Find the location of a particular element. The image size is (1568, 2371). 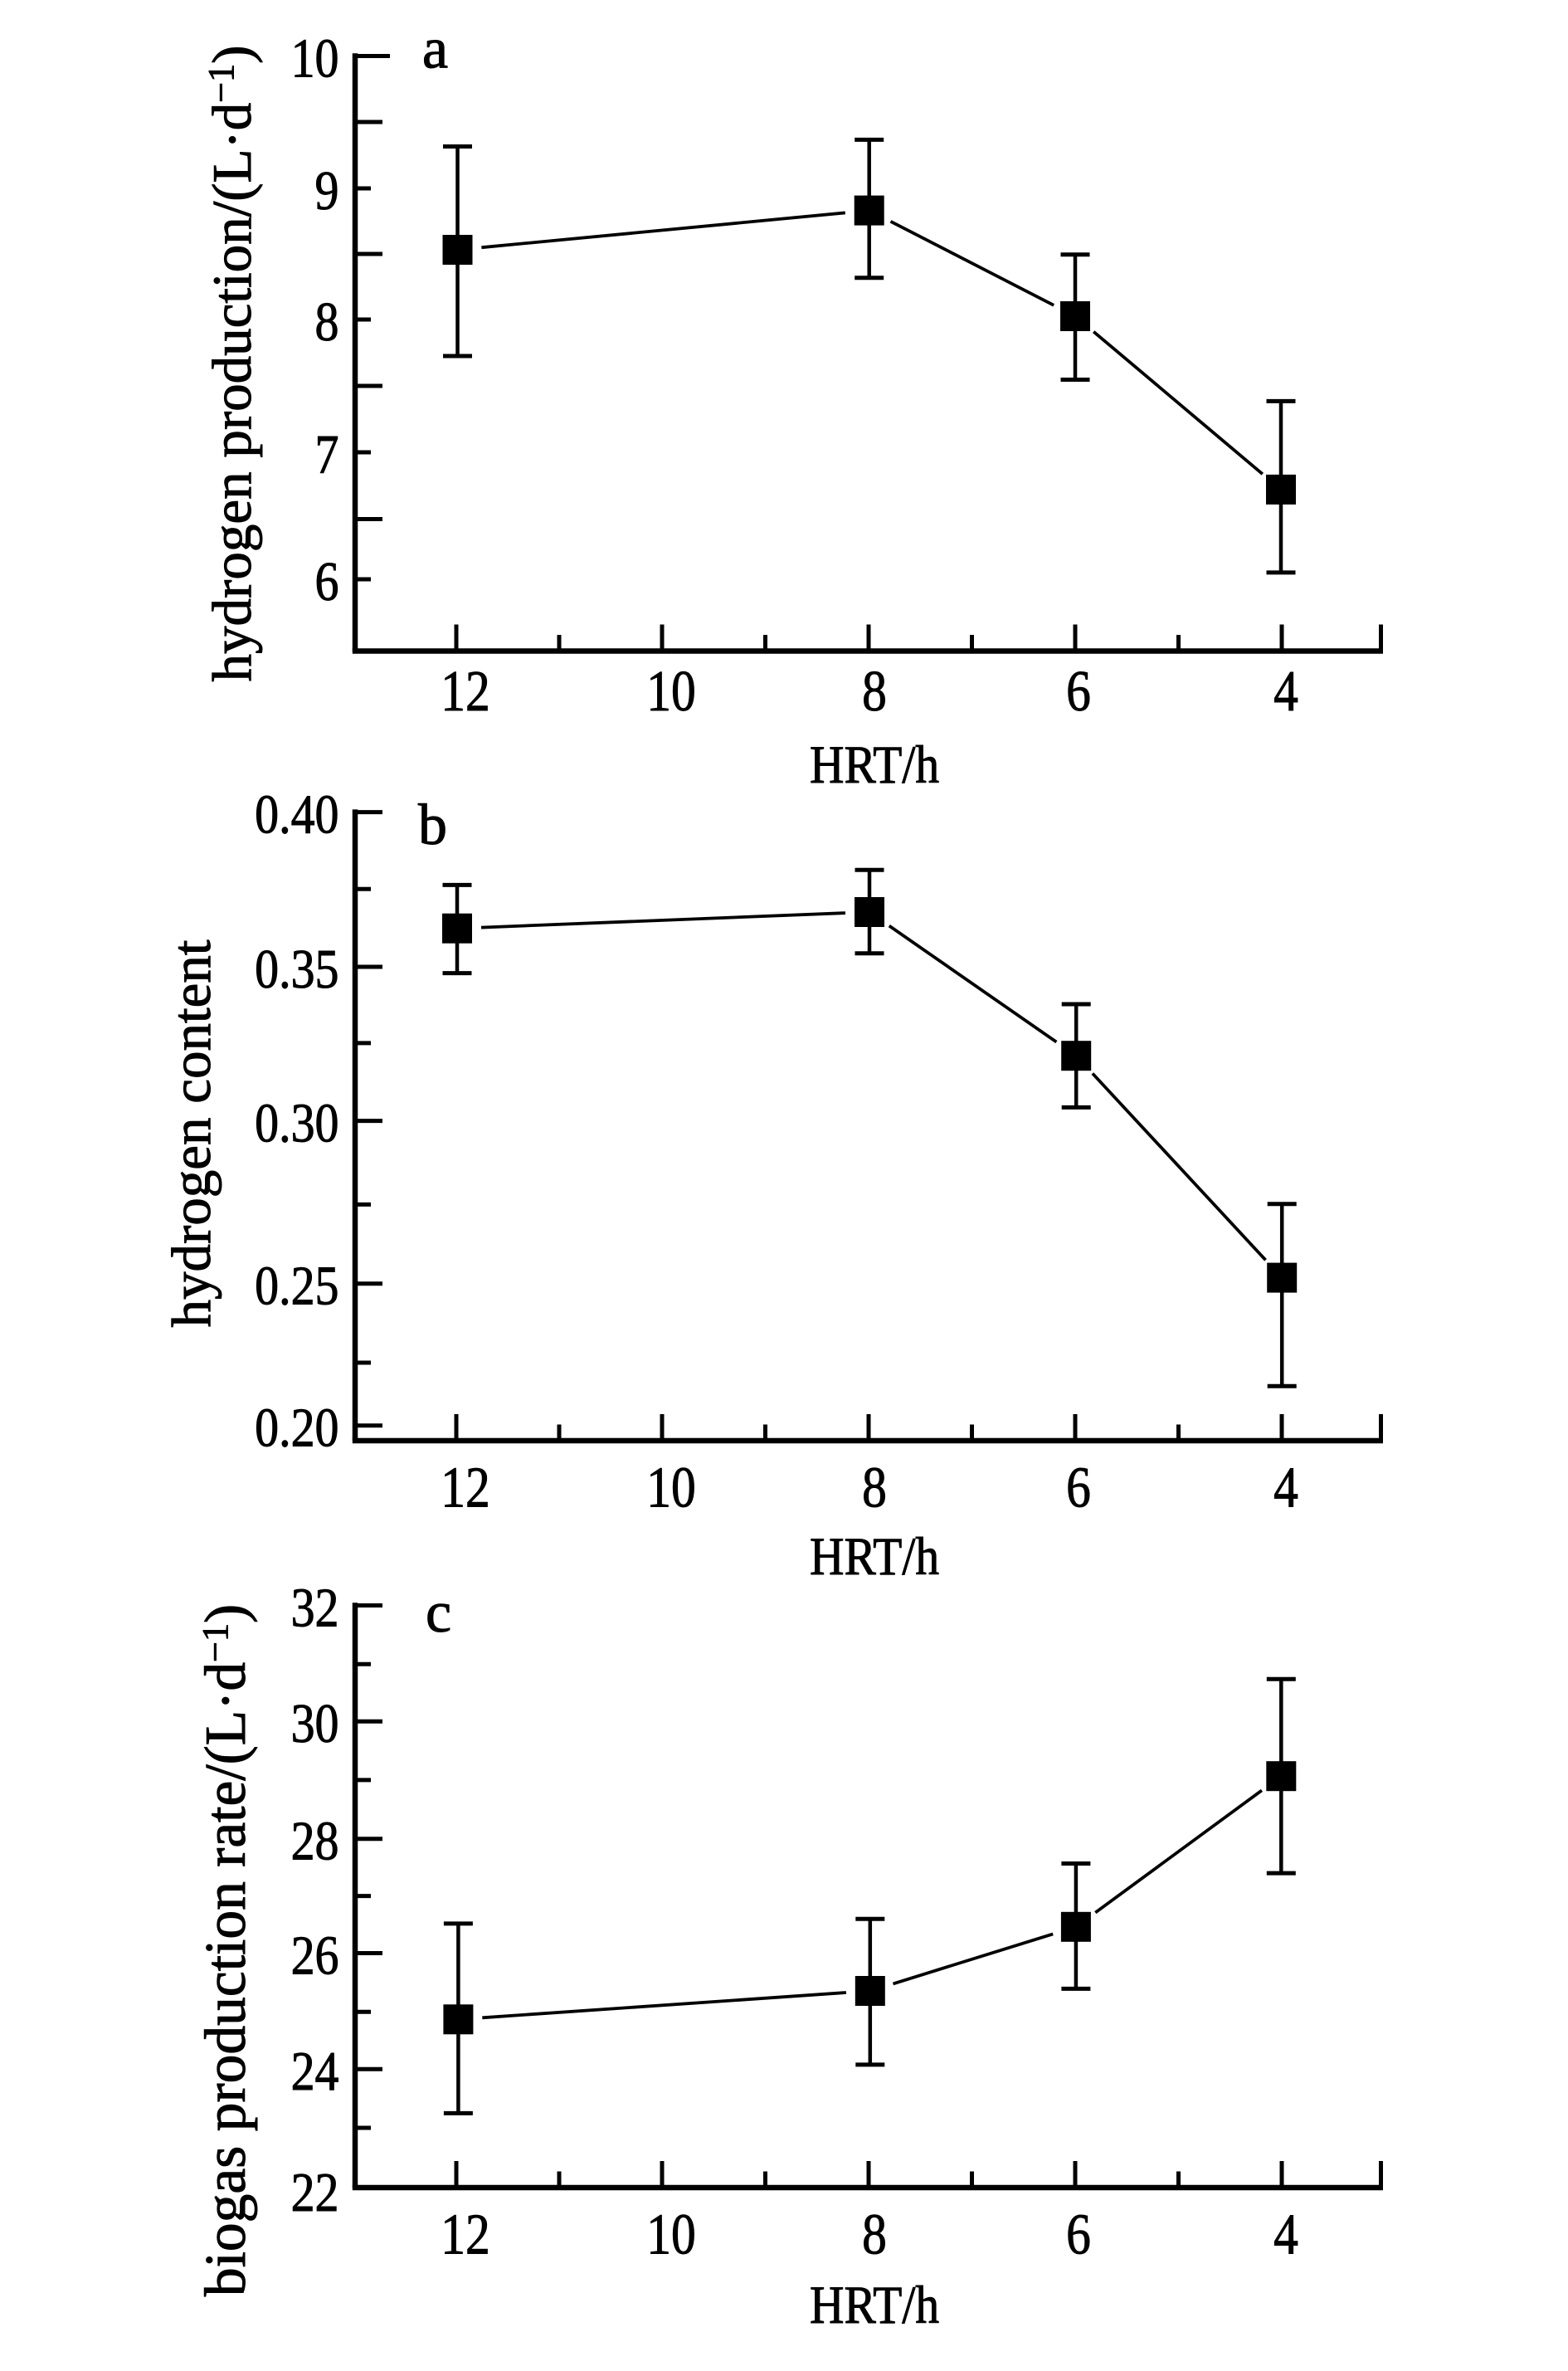

svg-text: biogas production rate/(L·d−1) is located at coordinates (226, 1950).